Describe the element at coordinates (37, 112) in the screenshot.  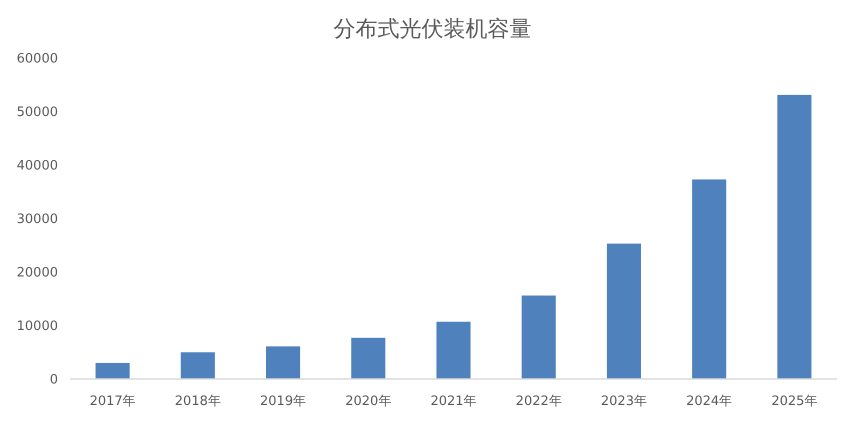
I see `y-tick-label: 50000` at that location.